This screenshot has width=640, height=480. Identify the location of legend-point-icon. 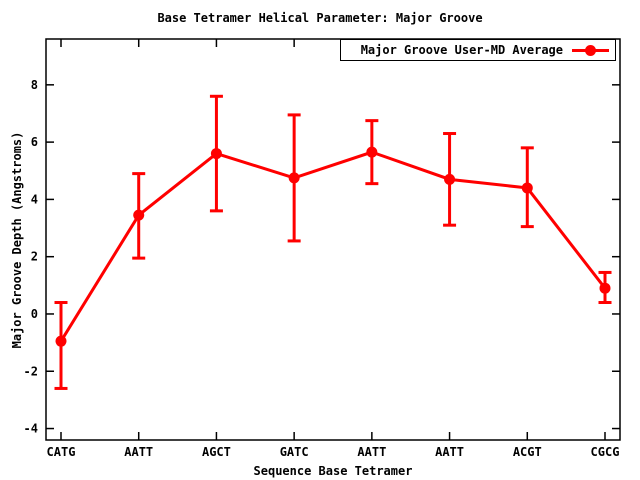
(590, 50).